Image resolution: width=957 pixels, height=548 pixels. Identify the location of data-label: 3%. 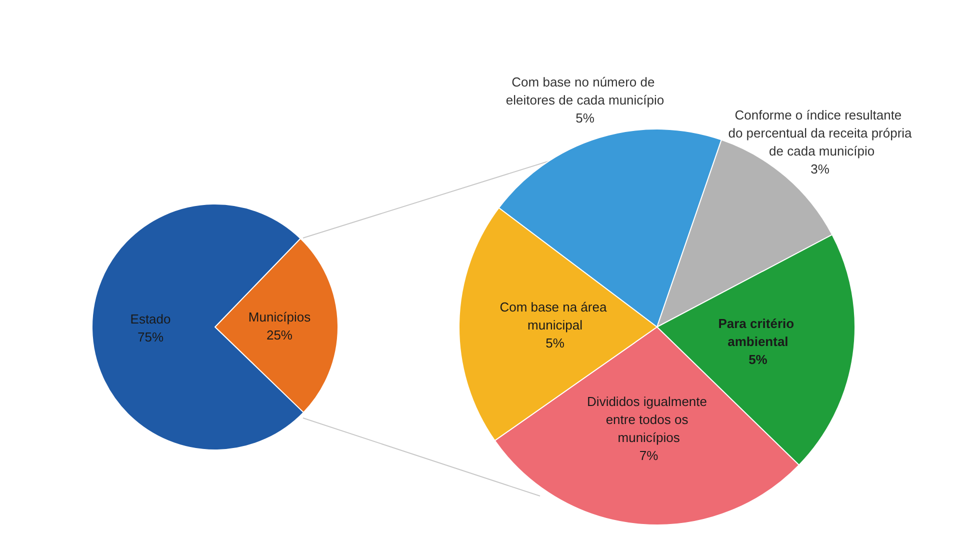
(820, 169).